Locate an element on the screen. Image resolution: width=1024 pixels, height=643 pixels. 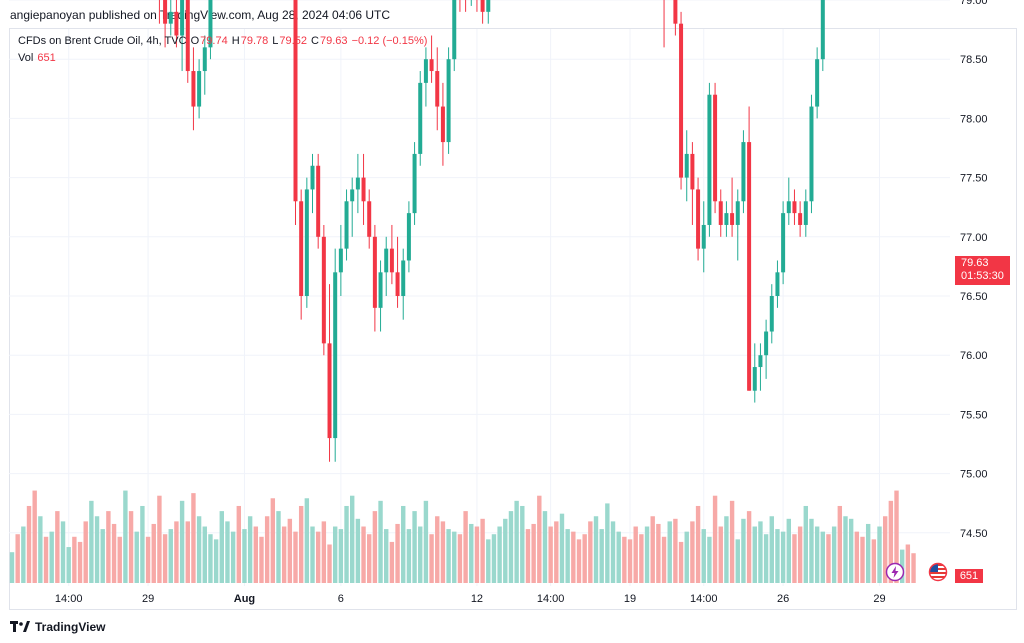
us-flag-icon is located at coordinates (938, 572).